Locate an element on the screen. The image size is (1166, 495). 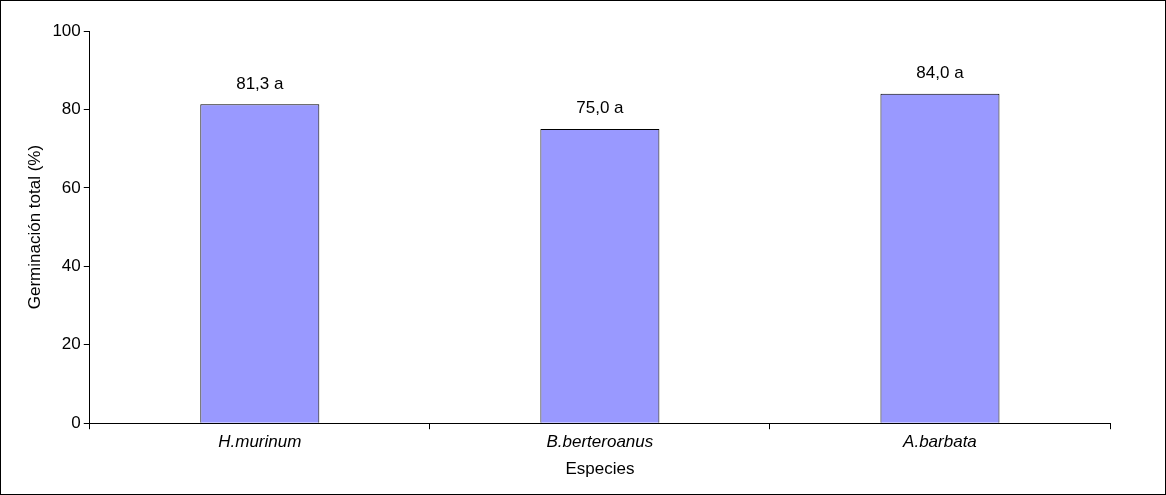
y-tick-label: 20 is located at coordinates (71, 344).